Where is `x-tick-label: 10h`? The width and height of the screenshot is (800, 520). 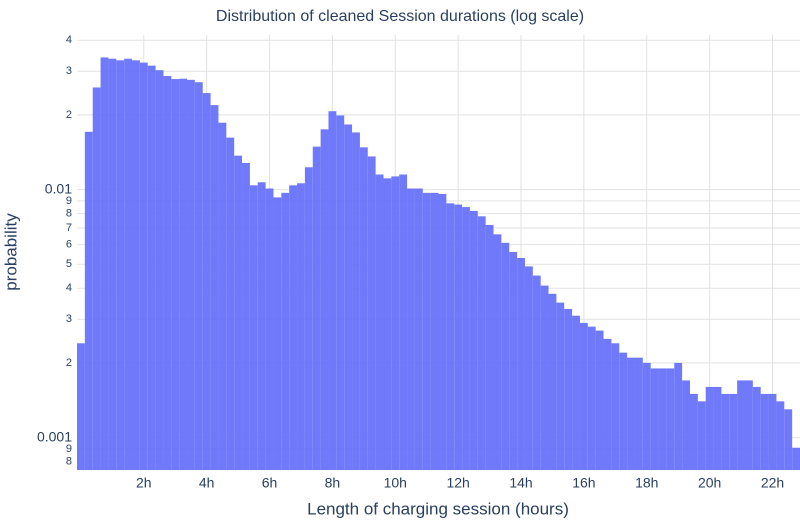 x-tick-label: 10h is located at coordinates (395, 483).